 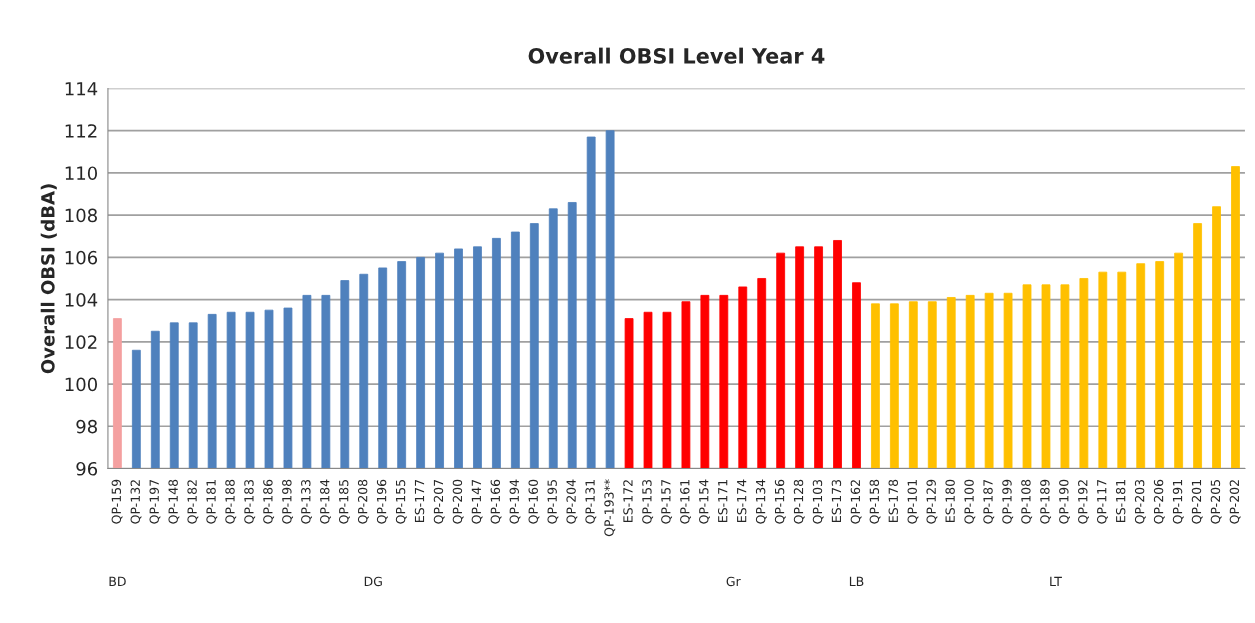 What do you see at coordinates (515, 501) in the screenshot?
I see `x-tick-label: QP-194` at bounding box center [515, 501].